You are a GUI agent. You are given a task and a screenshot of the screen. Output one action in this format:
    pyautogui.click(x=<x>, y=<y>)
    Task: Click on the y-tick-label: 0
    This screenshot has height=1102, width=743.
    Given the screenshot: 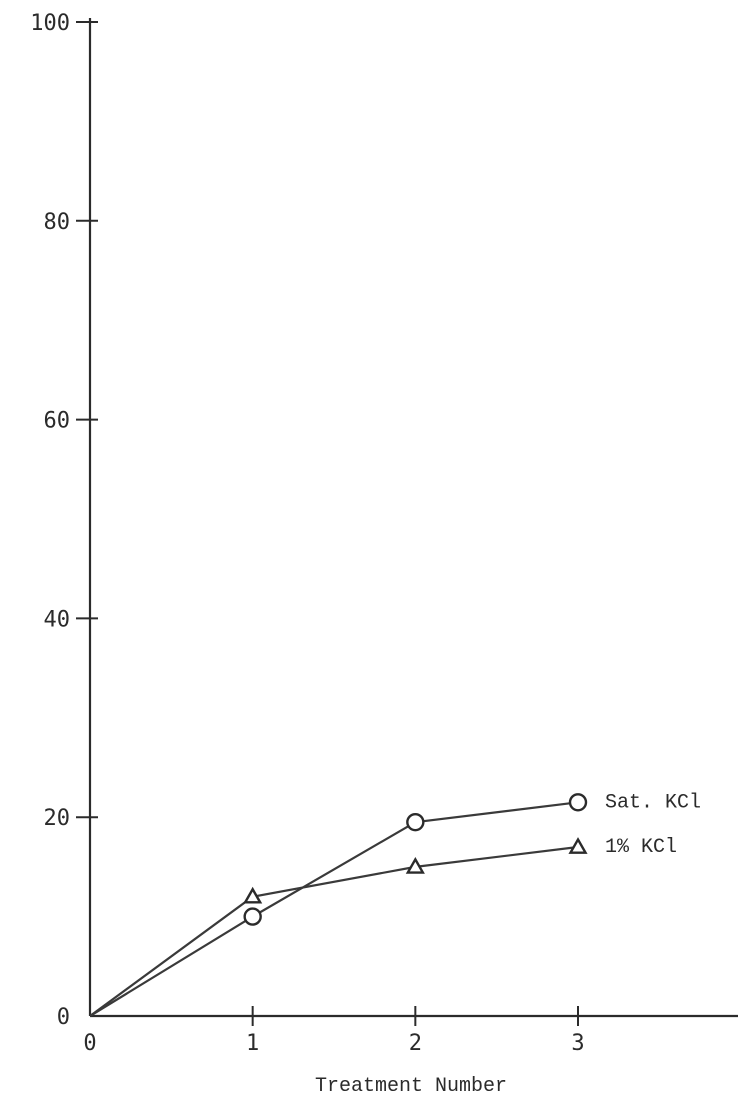 What is the action you would take?
    pyautogui.click(x=63, y=1017)
    